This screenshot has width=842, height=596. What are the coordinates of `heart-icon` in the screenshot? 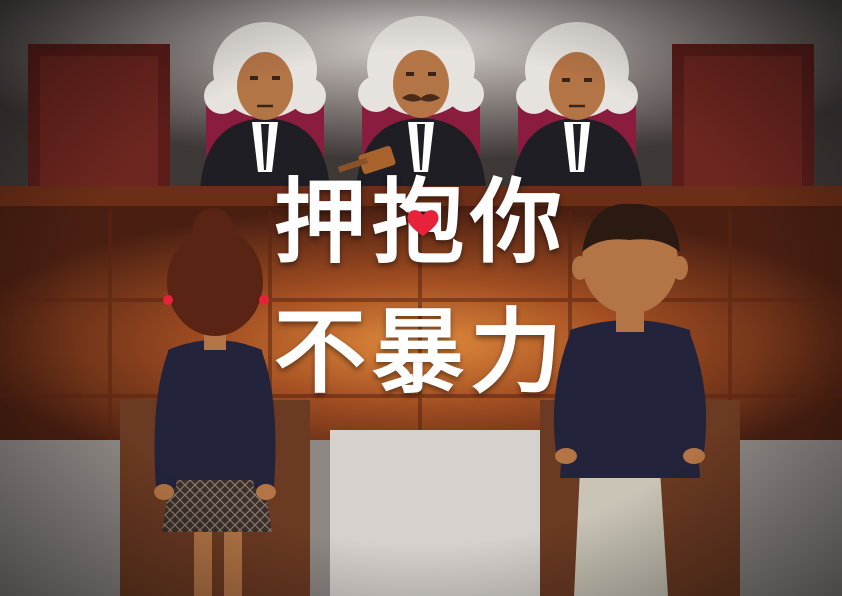 It's located at (423, 223).